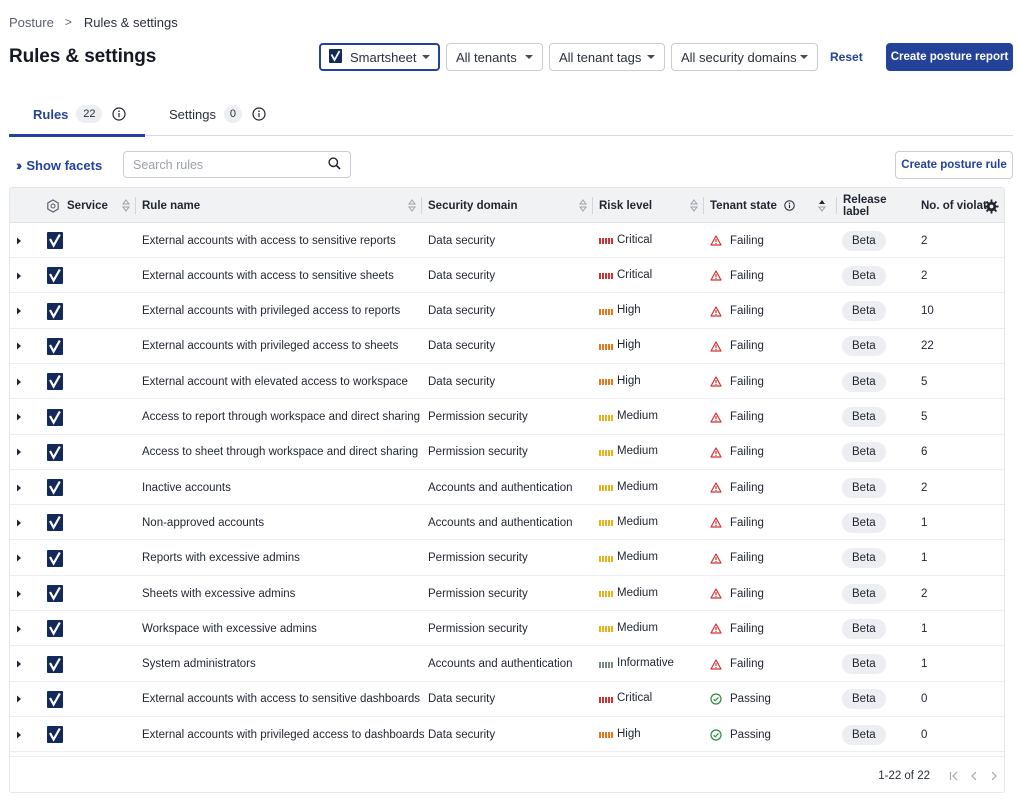 Image resolution: width=1020 pixels, height=800 pixels. I want to click on rule-name-cell: System administrators, so click(199, 664).